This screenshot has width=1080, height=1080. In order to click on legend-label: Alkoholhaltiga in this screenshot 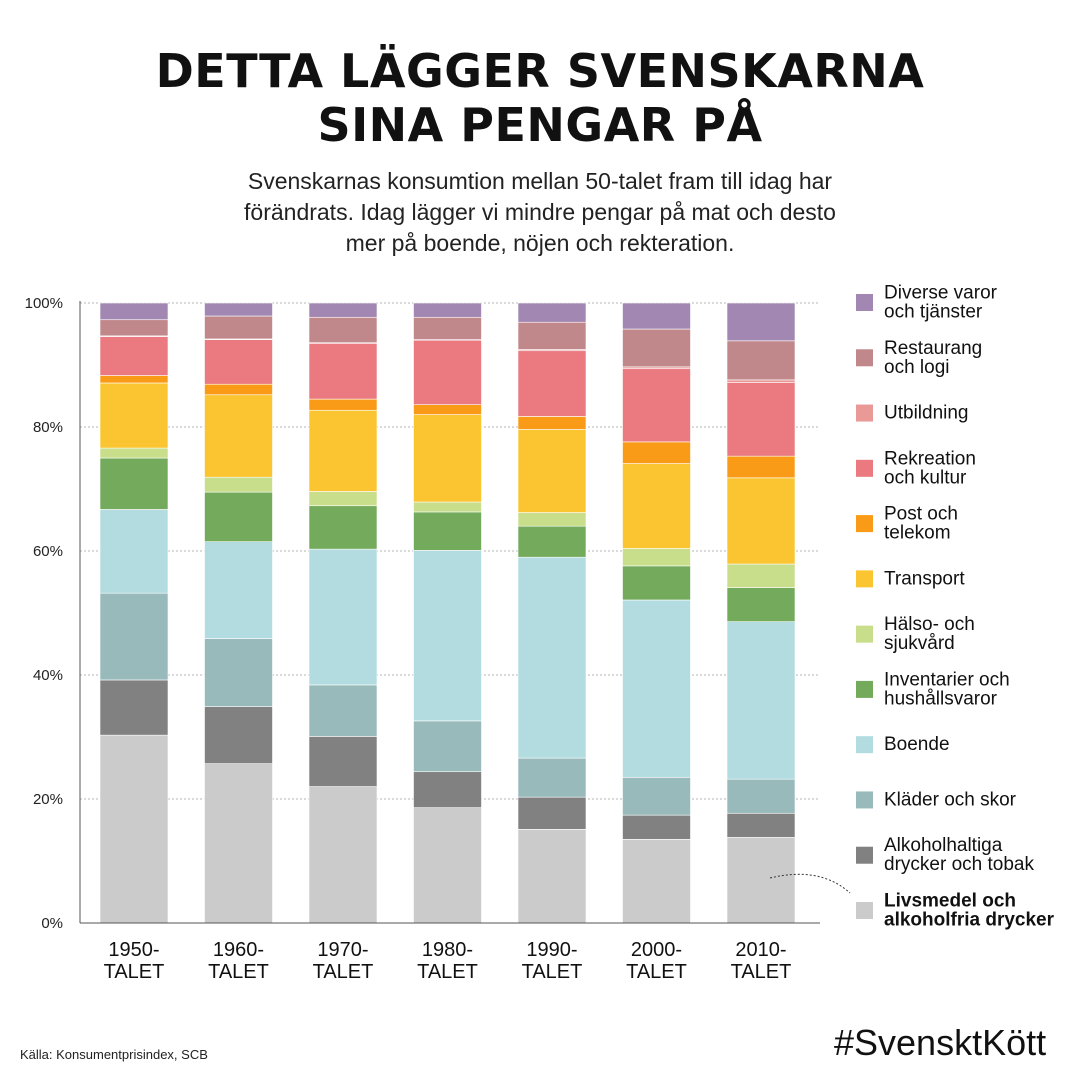, I will do `click(943, 845)`.